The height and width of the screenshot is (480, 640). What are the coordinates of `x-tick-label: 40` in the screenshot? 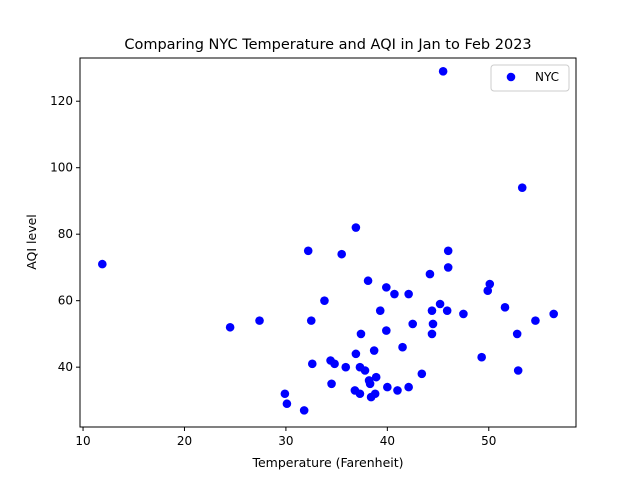 It's located at (387, 441).